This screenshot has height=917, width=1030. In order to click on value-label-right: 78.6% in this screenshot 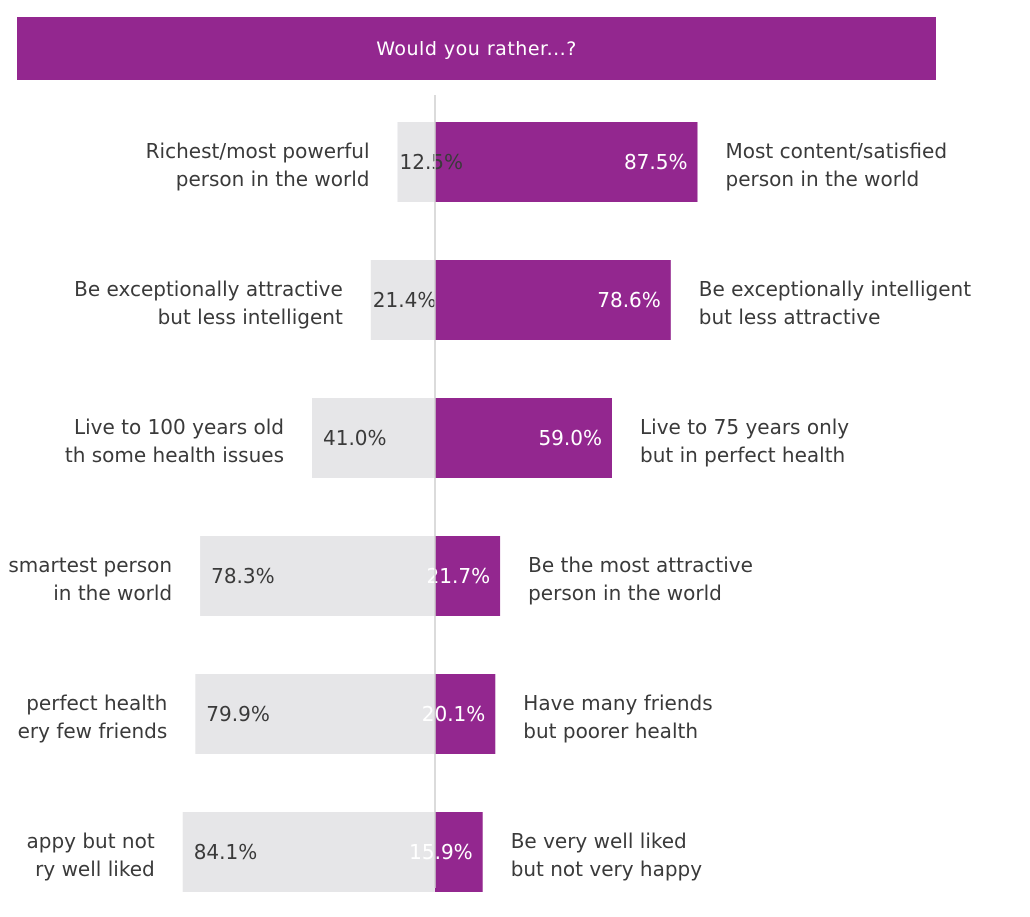, I will do `click(629, 300)`.